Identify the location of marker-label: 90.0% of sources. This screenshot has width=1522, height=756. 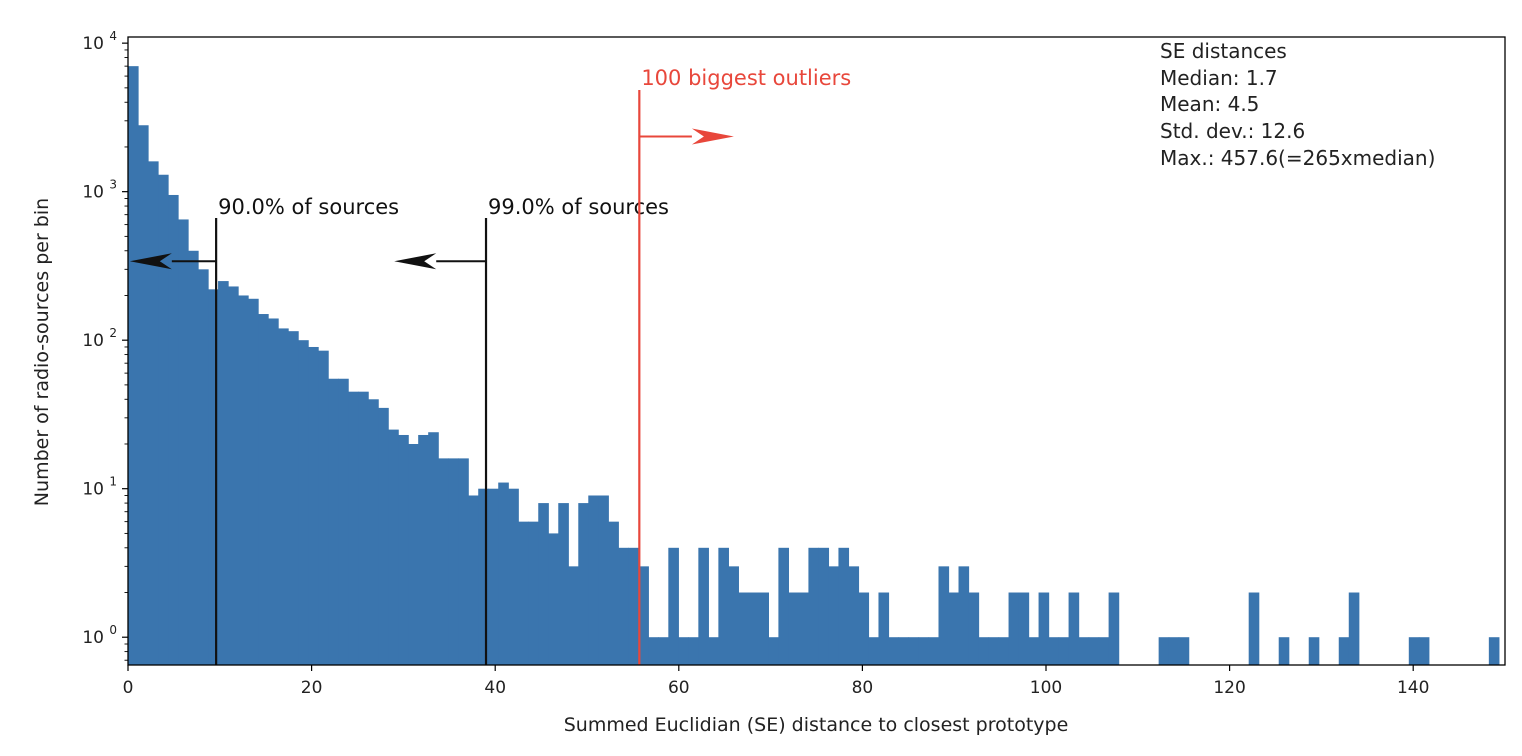
(308, 207).